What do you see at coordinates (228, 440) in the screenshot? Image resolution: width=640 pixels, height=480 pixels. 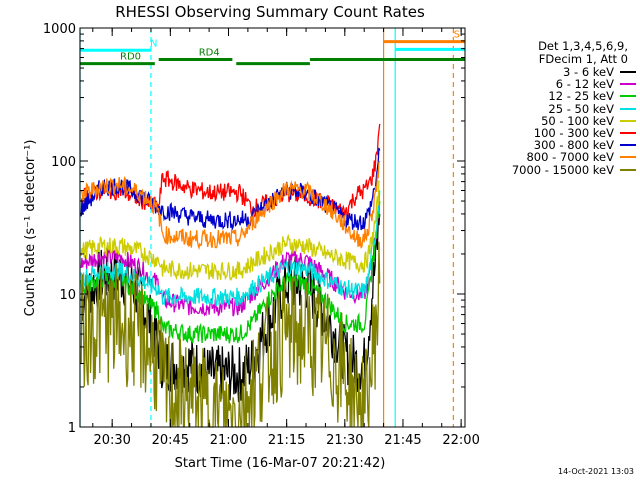 I see `x-tick-label: 21:00` at bounding box center [228, 440].